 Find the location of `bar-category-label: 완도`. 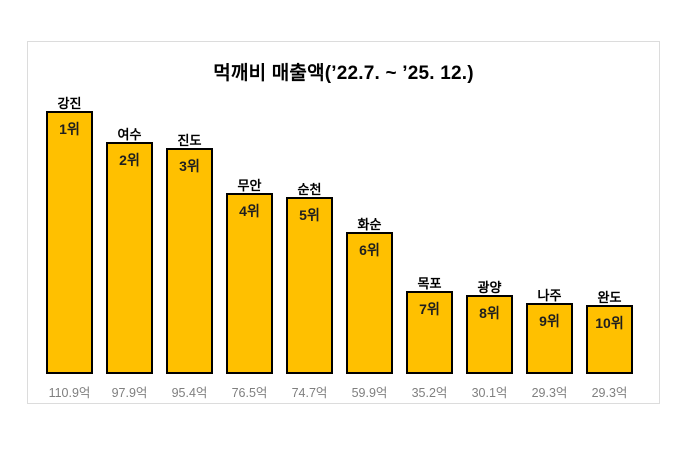

bar-category-label: 완도 is located at coordinates (609, 297).